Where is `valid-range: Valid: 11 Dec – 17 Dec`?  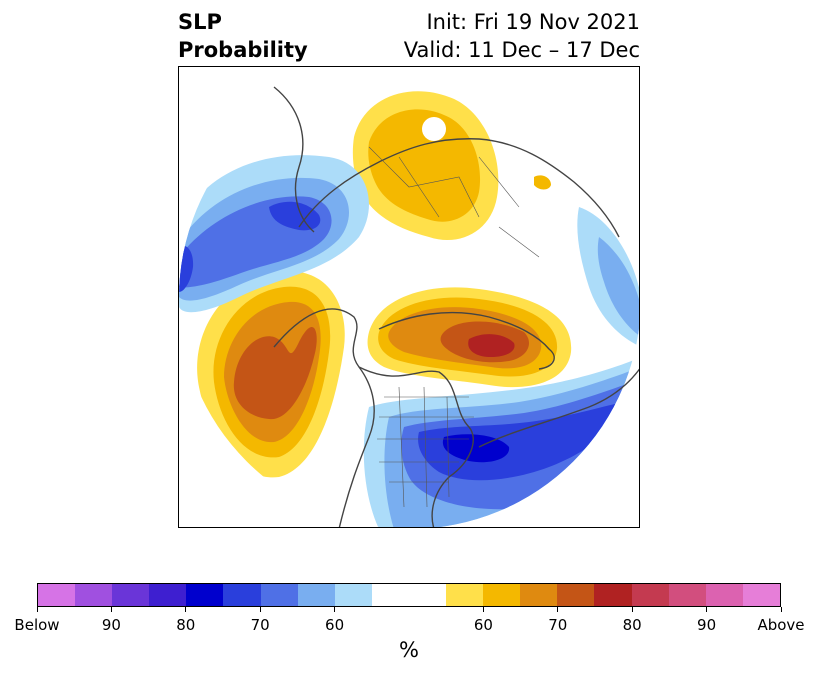
valid-range: Valid: 11 Dec – 17 Dec is located at coordinates (521, 50).